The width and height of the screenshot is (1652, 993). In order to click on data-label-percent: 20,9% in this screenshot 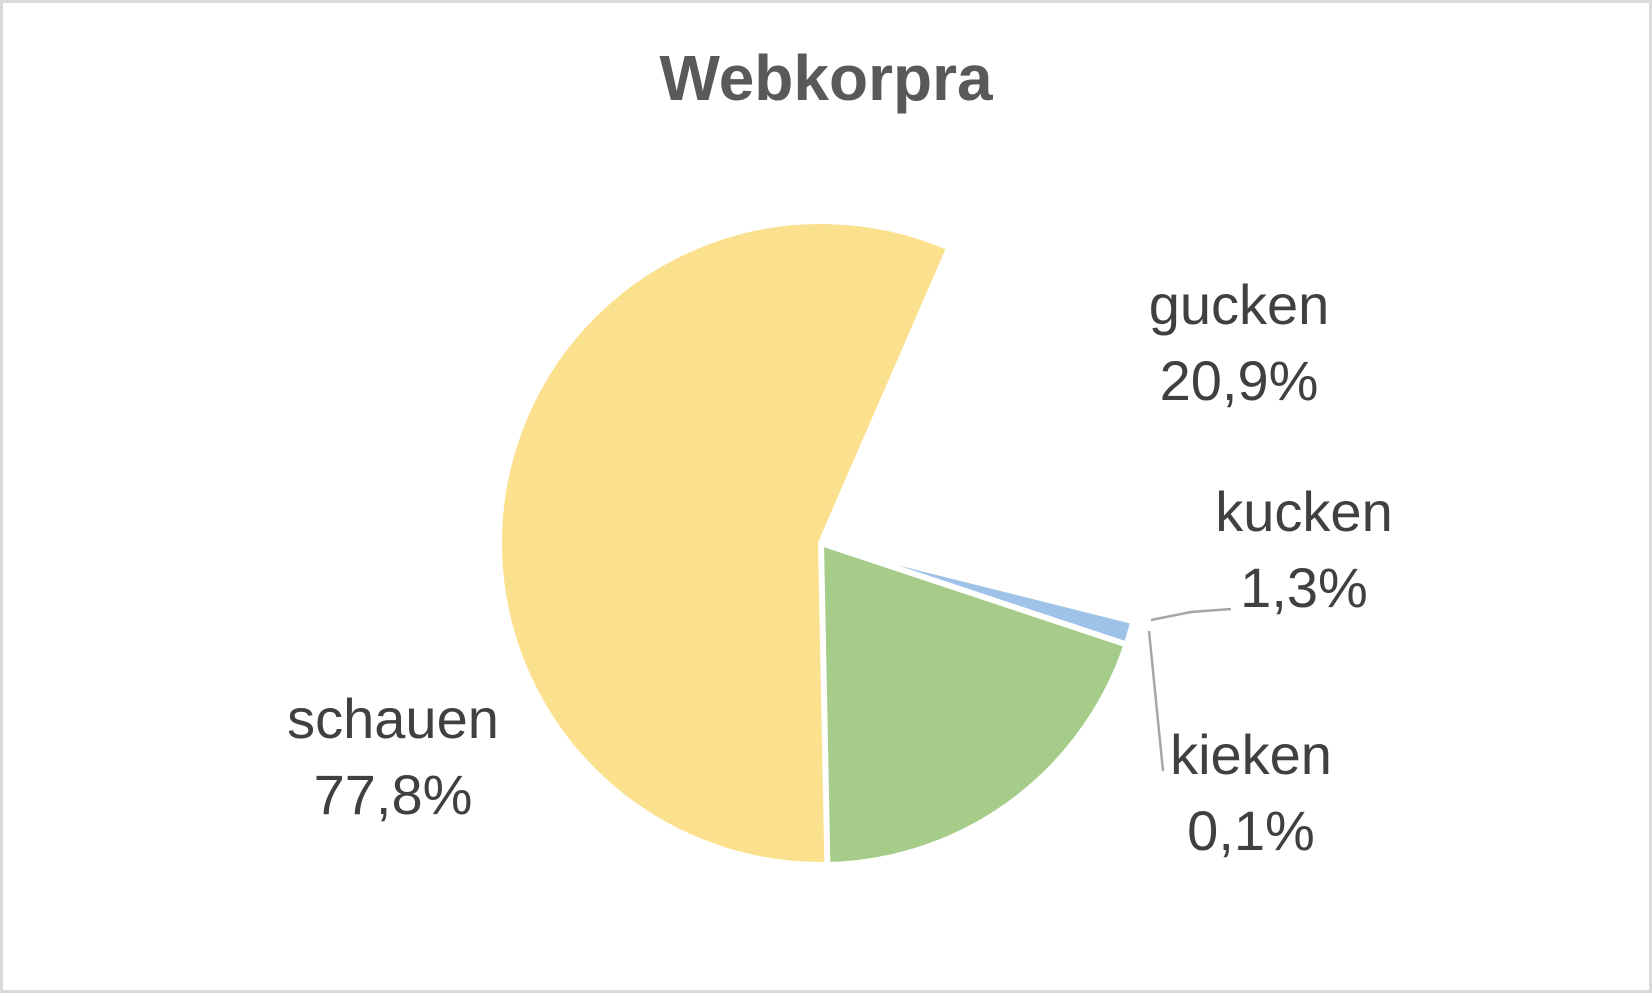, I will do `click(1239, 380)`.